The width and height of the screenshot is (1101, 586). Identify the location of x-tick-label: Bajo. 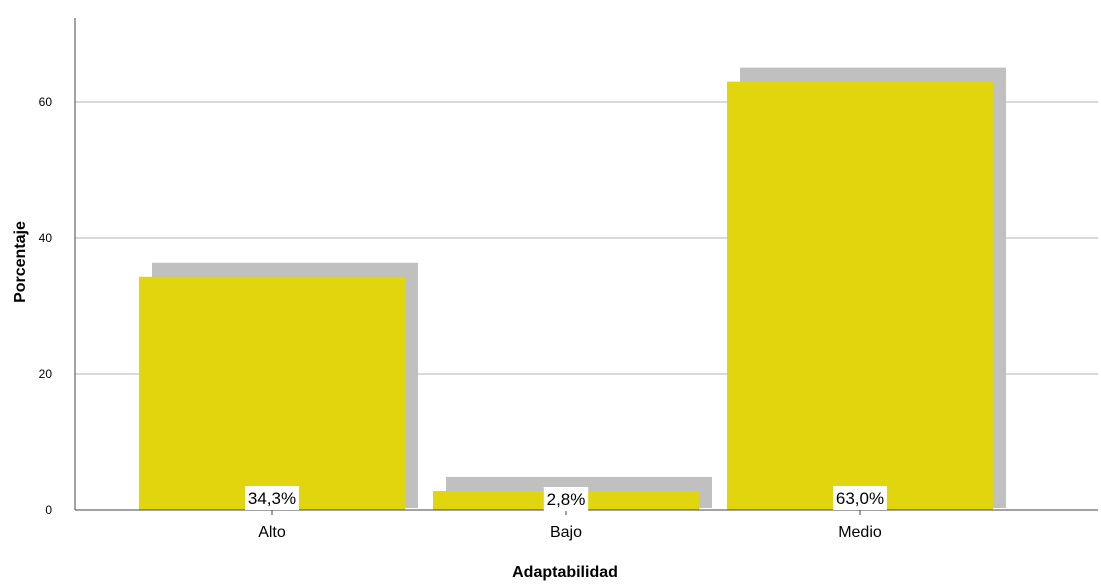
(566, 532).